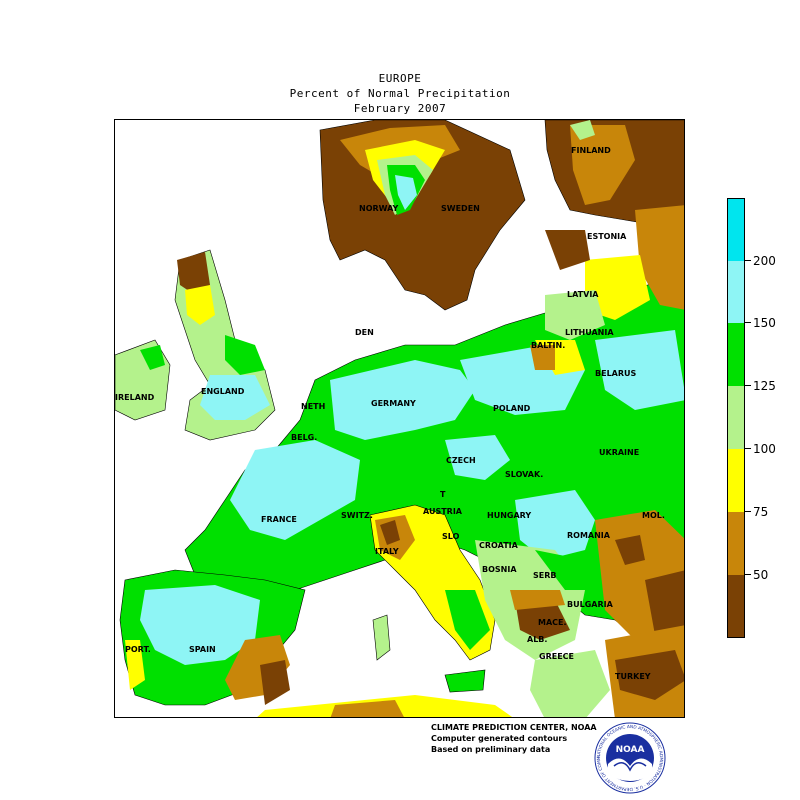 The height and width of the screenshot is (800, 800). What do you see at coordinates (223, 391) in the screenshot?
I see `label-england: ENGLAND` at bounding box center [223, 391].